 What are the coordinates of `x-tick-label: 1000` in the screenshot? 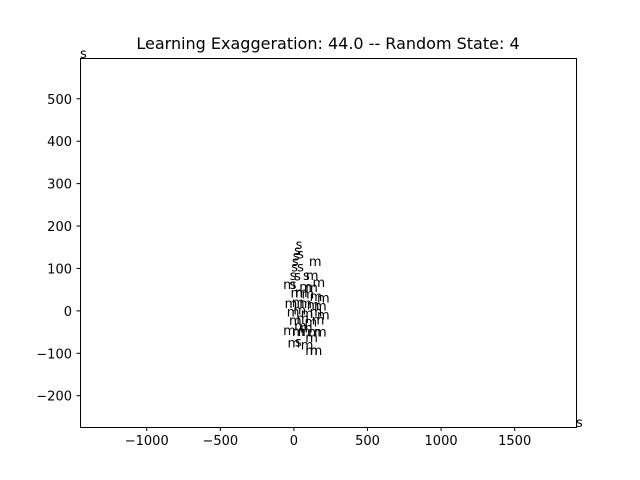 It's located at (441, 441).